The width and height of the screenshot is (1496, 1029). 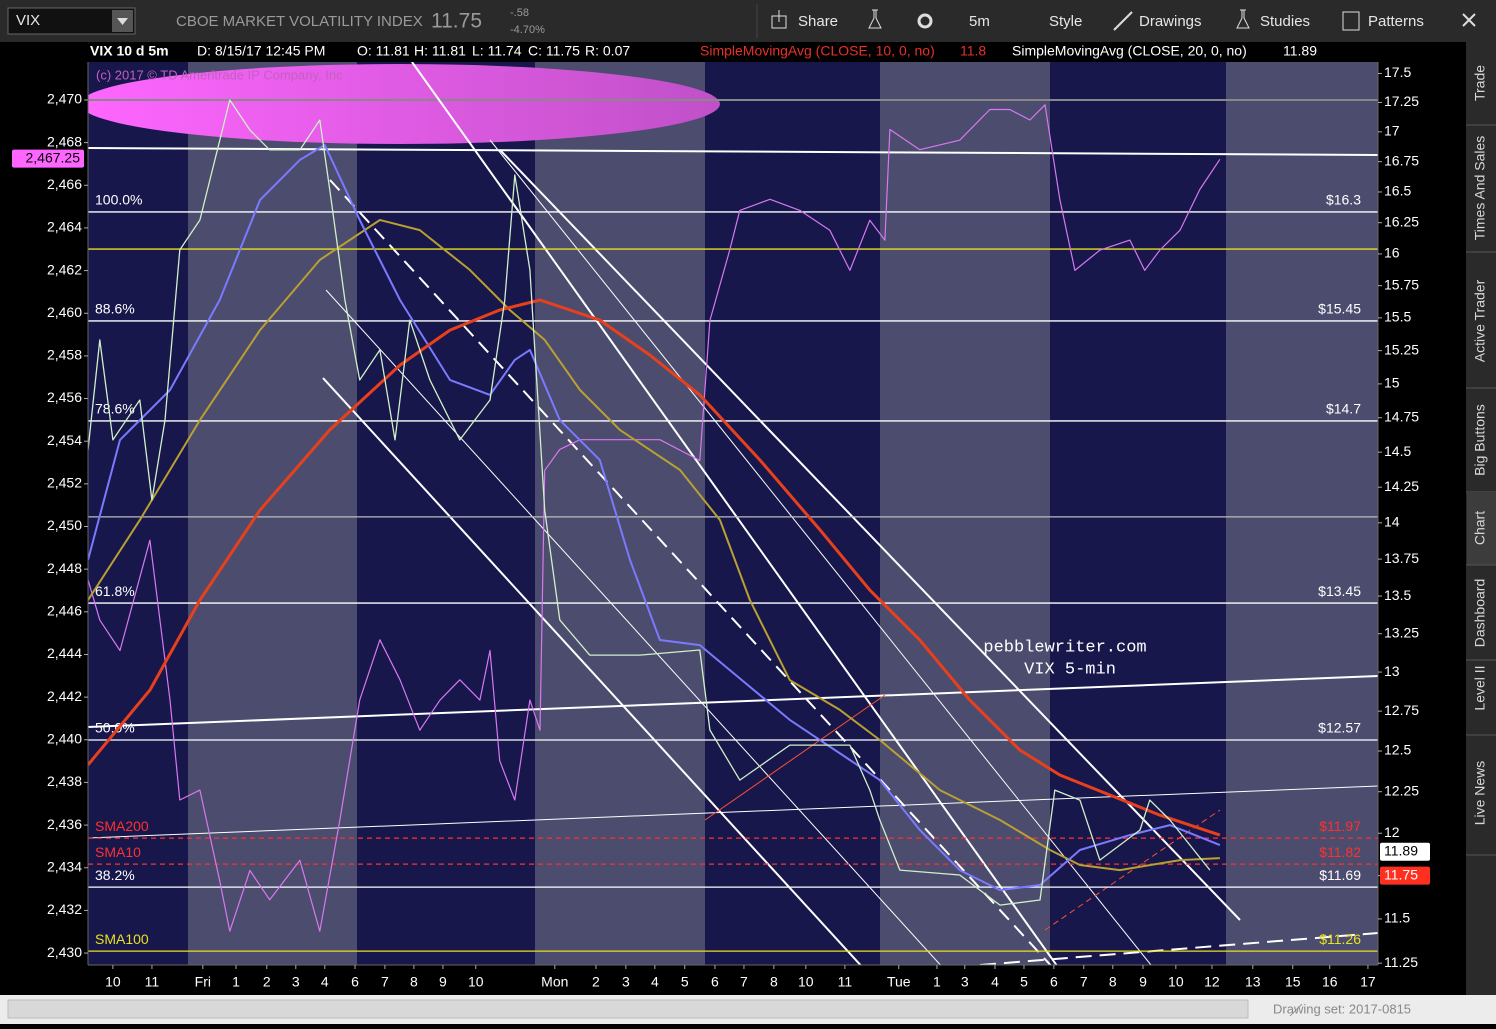 I want to click on sidebar-tab: Active Trader, so click(x=1480, y=320).